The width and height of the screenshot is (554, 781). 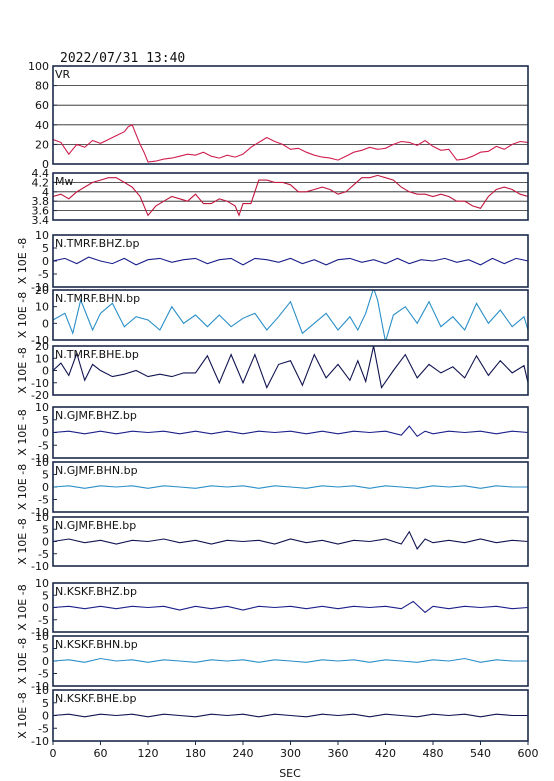 I want to click on panel-label: N.KSKF.BHE.bp, so click(x=95, y=698).